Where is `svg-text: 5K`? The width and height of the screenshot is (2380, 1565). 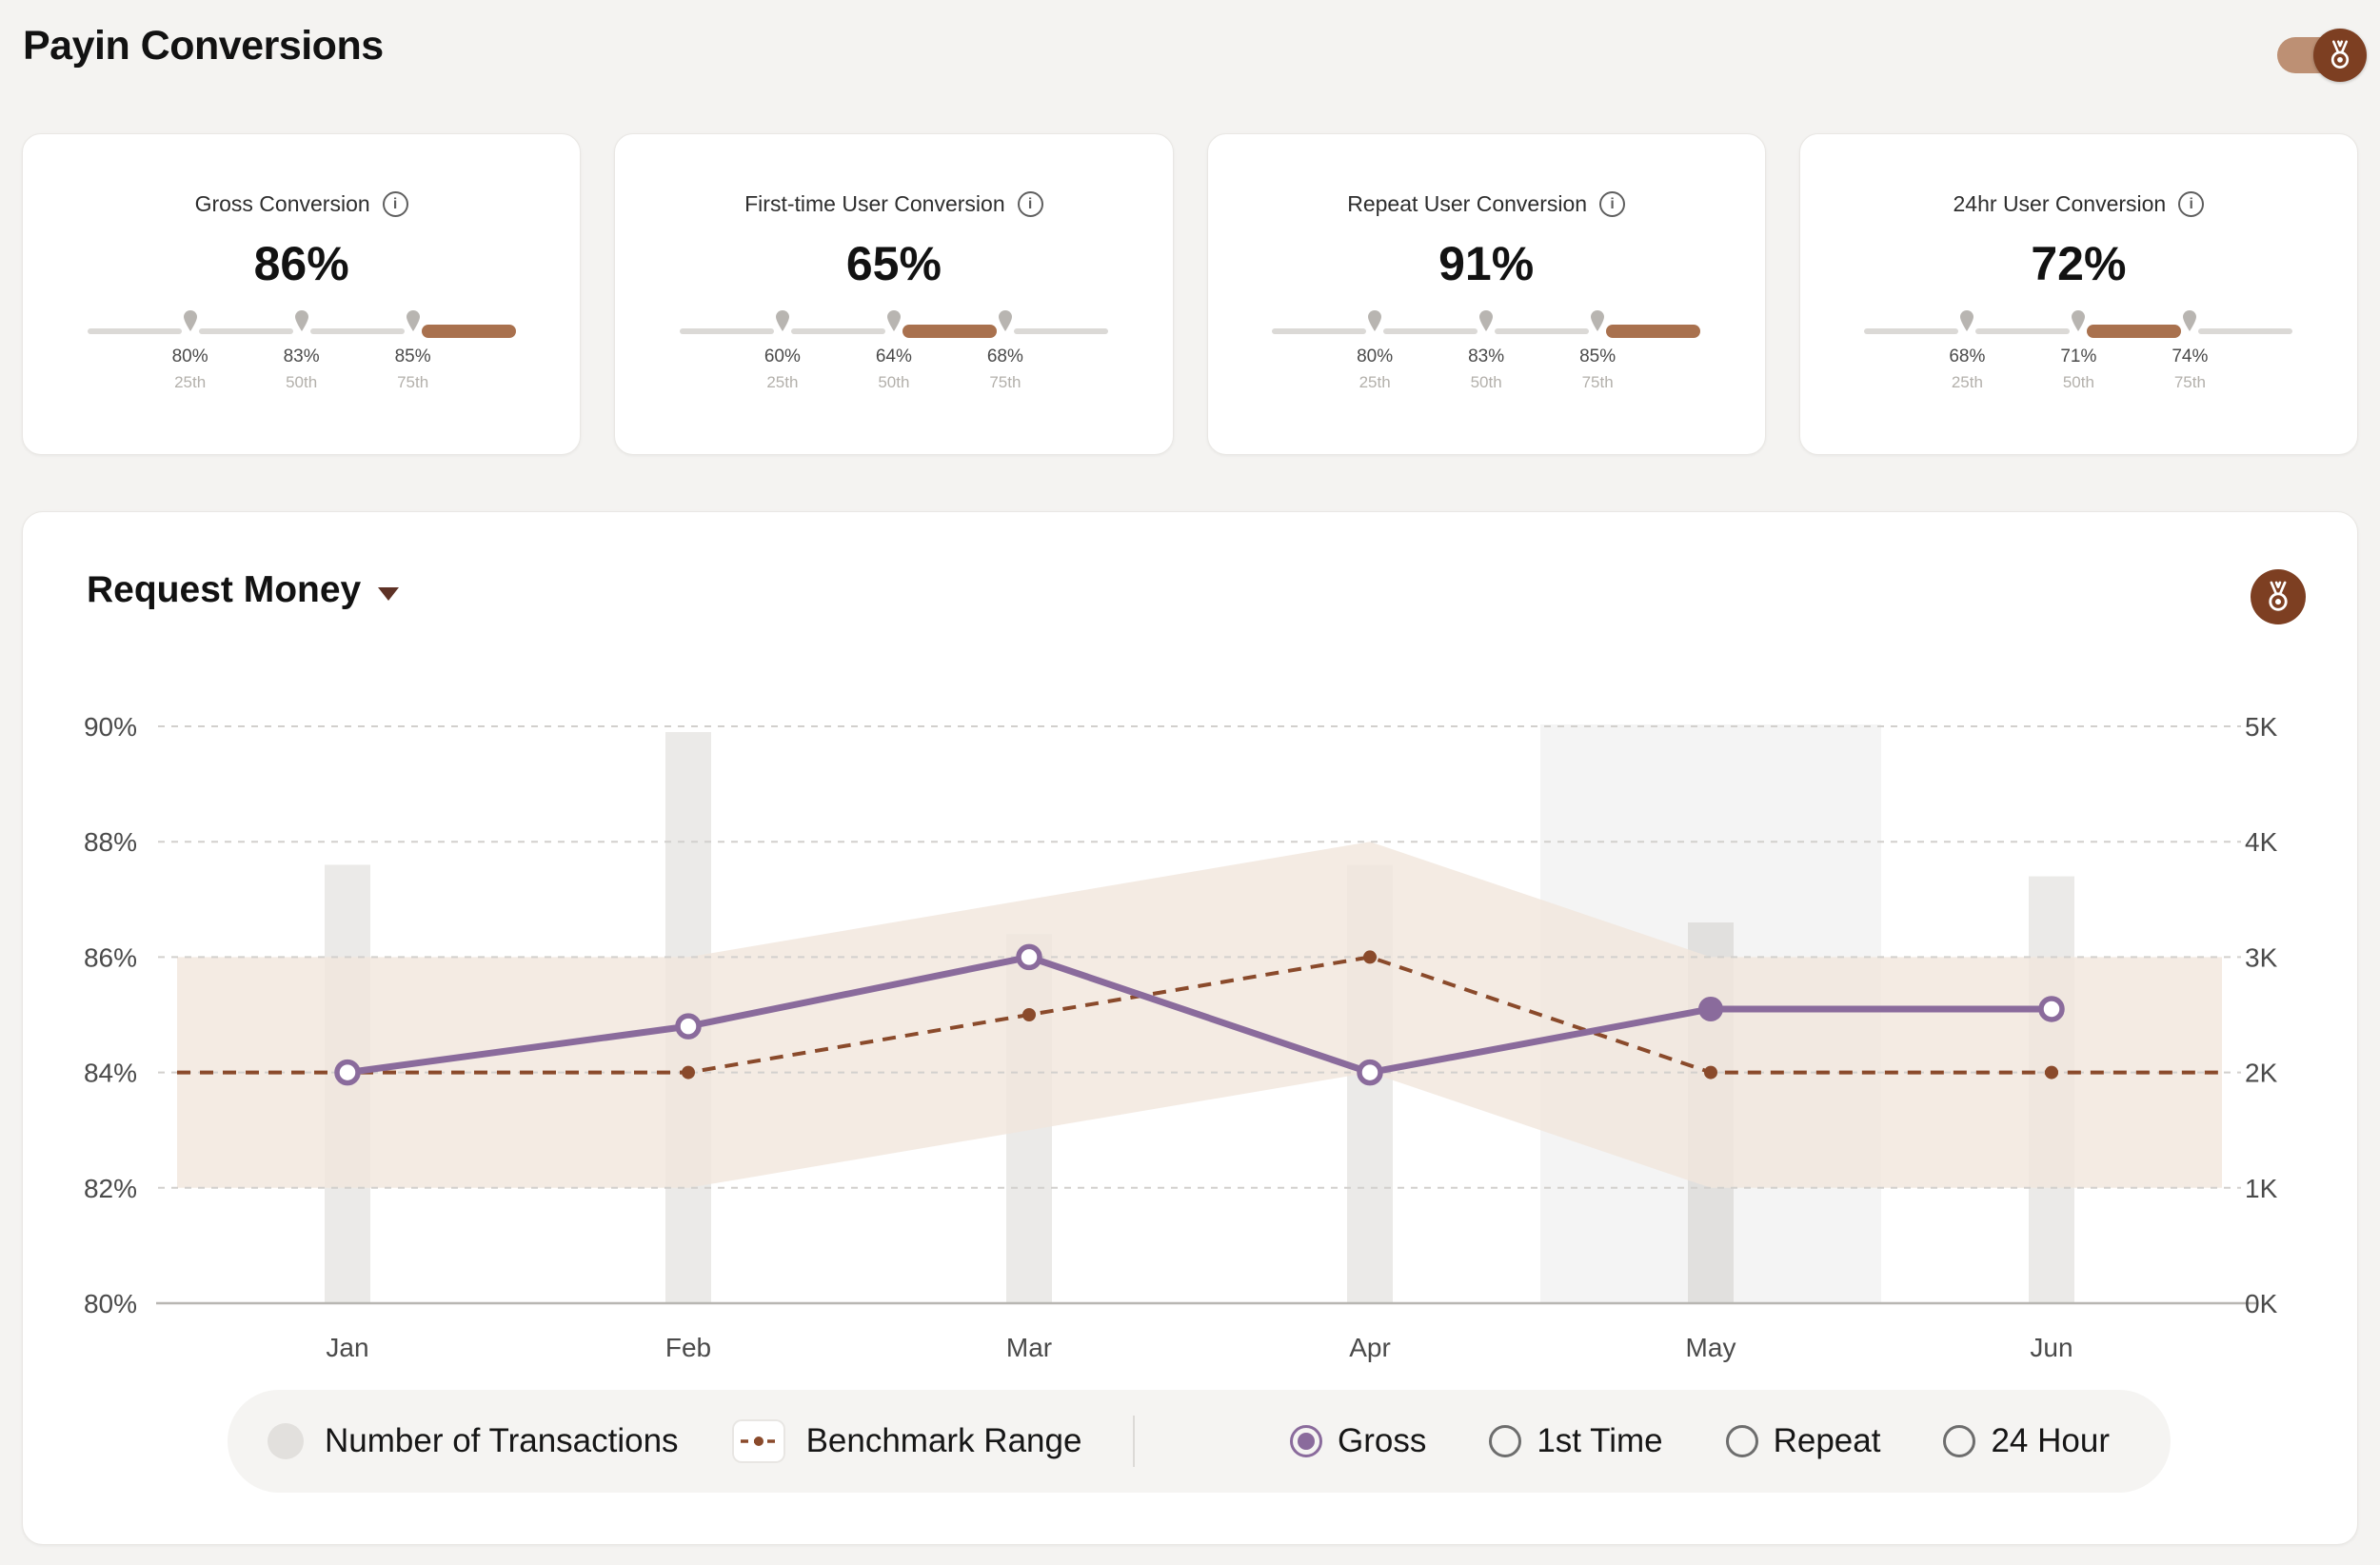
svg-text: 5K is located at coordinates (2261, 727).